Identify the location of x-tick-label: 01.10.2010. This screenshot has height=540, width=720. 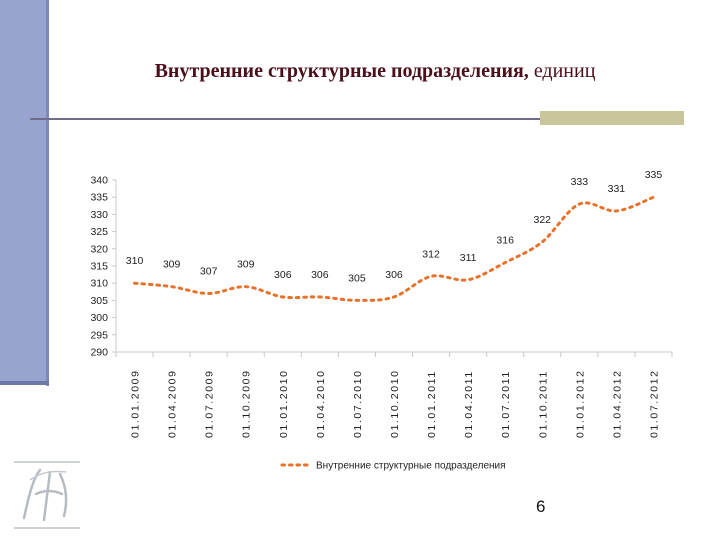
(395, 403).